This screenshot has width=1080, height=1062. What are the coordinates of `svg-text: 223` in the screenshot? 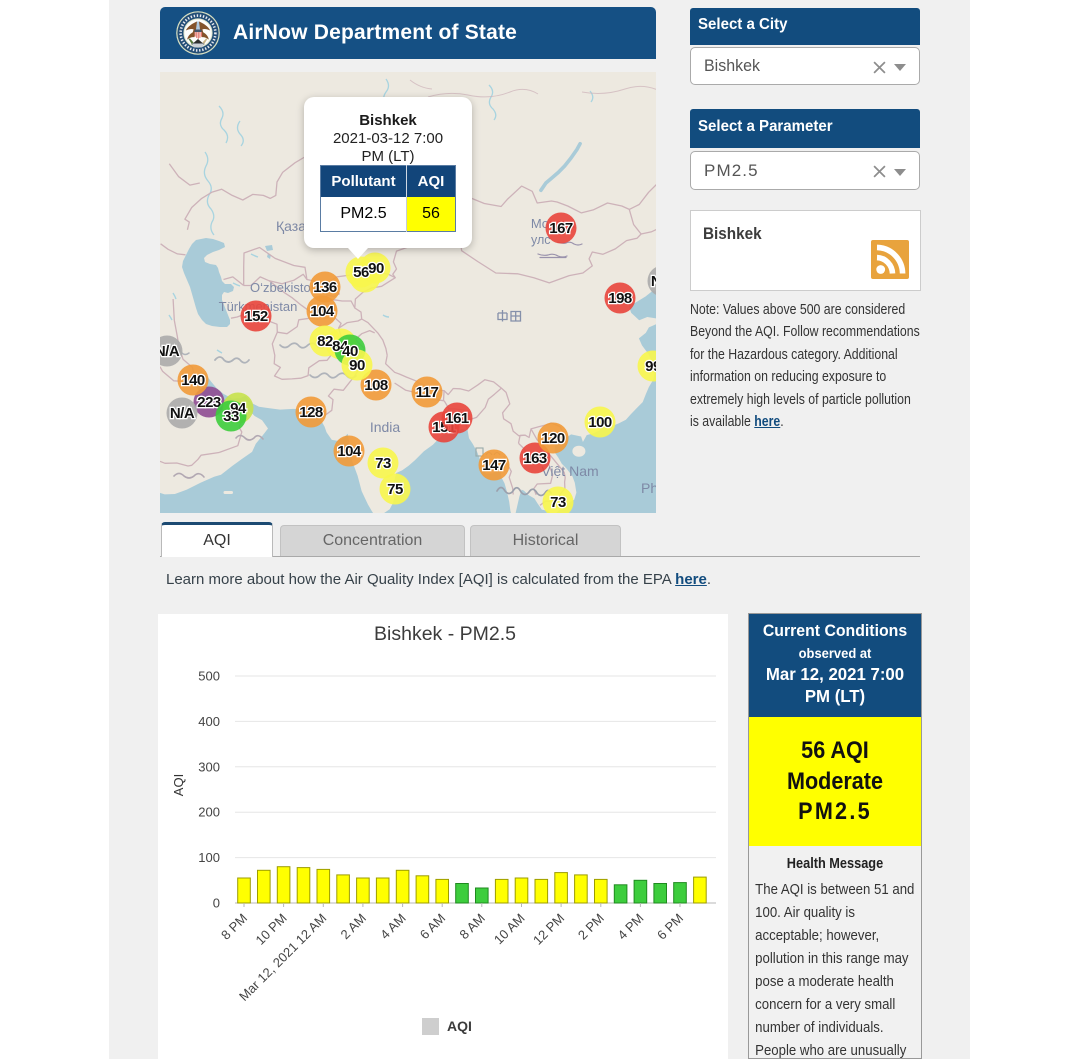 It's located at (209, 402).